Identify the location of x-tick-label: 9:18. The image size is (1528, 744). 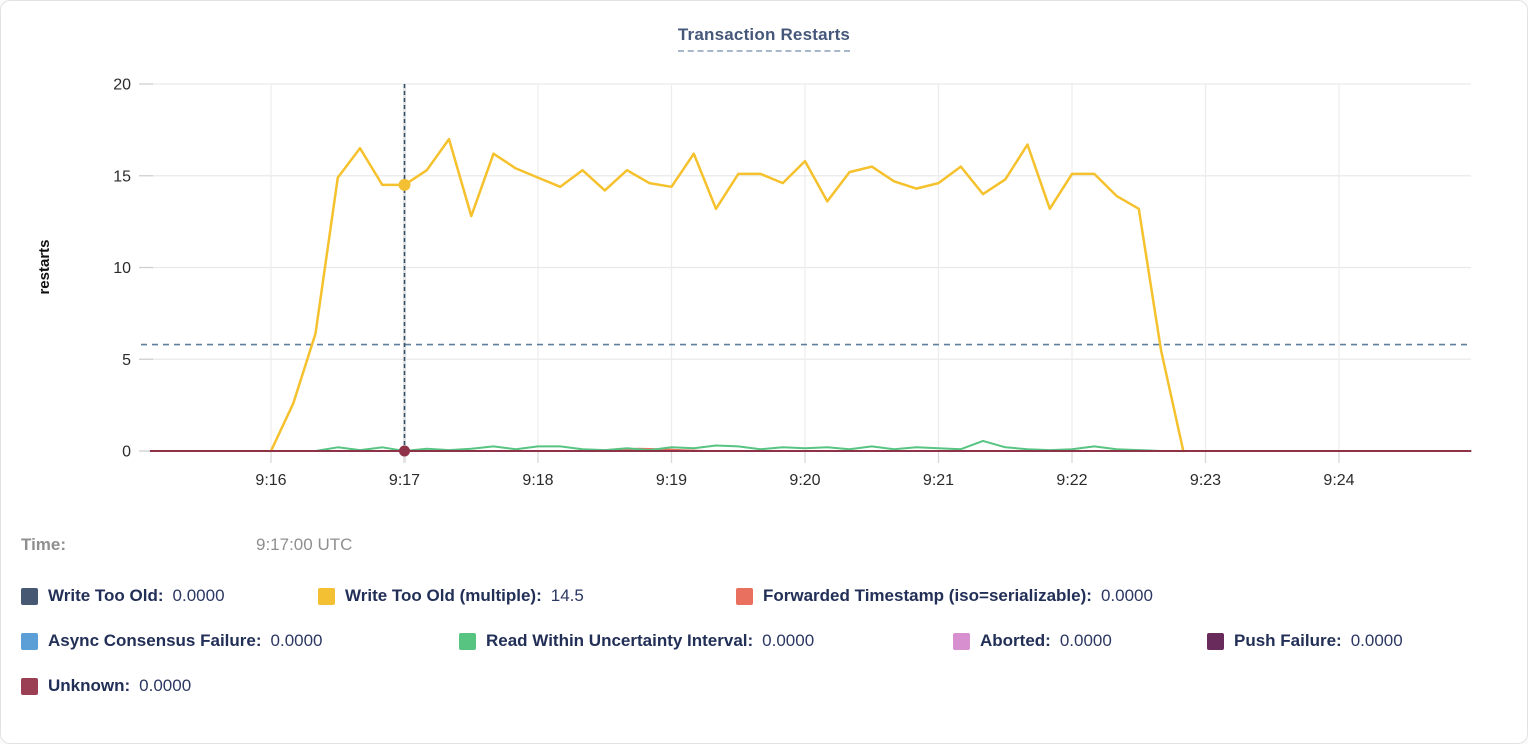
(537, 480).